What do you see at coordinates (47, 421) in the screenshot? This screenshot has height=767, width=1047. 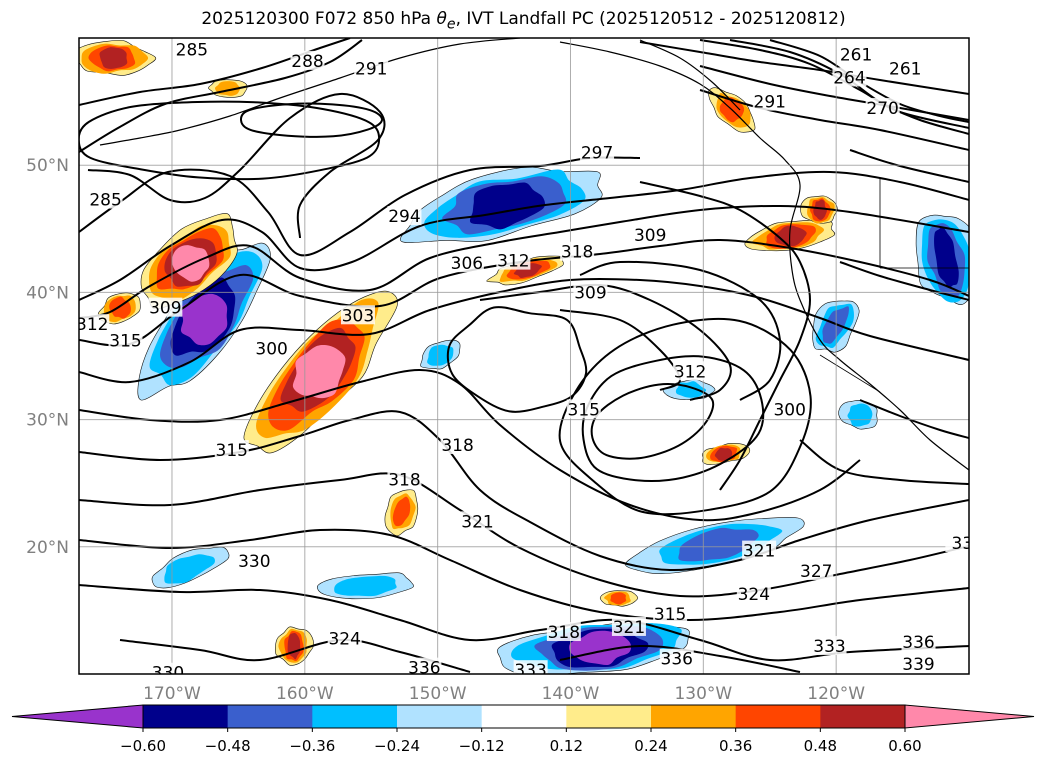 I see `y-tick-label: 30°N` at bounding box center [47, 421].